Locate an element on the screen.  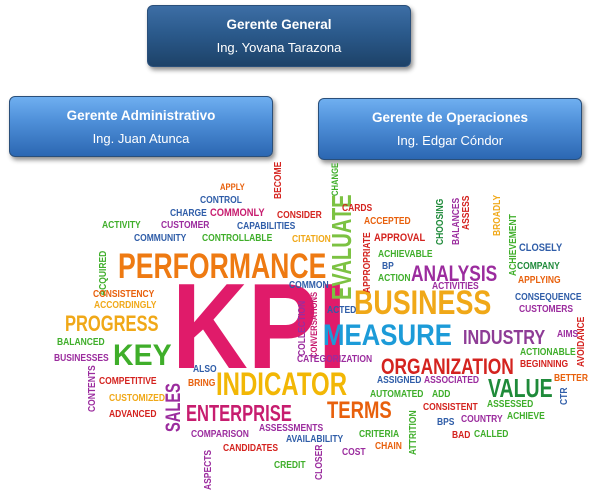
word-controllable: CONTROLLABLE is located at coordinates (237, 237).